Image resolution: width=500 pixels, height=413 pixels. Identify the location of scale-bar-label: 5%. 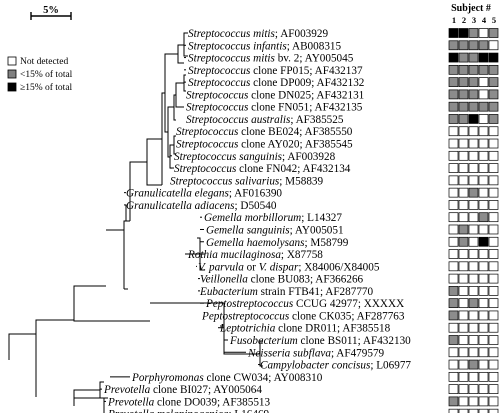
(51, 10).